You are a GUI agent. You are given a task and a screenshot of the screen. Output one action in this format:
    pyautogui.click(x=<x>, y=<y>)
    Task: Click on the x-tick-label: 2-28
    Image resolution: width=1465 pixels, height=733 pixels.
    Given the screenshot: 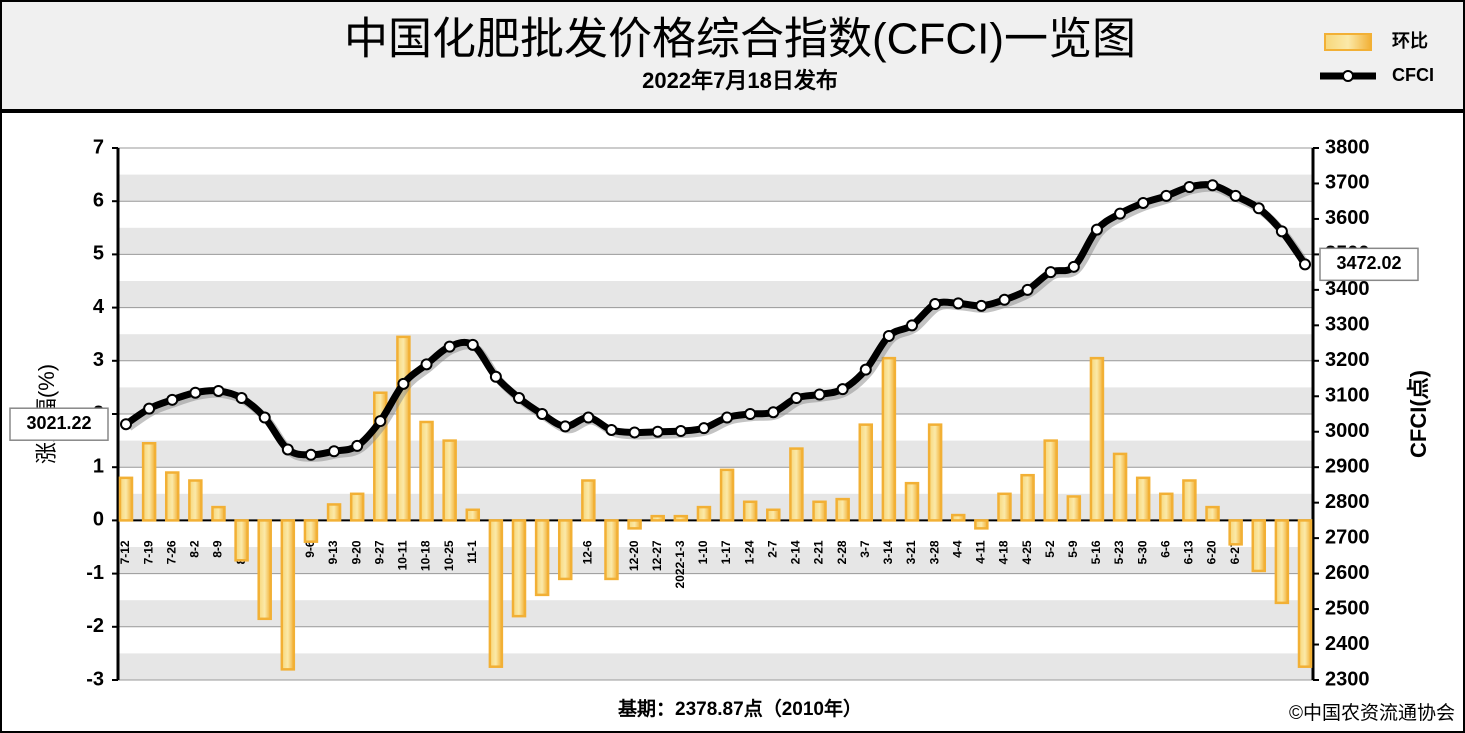 What is the action you would take?
    pyautogui.click(x=842, y=552)
    